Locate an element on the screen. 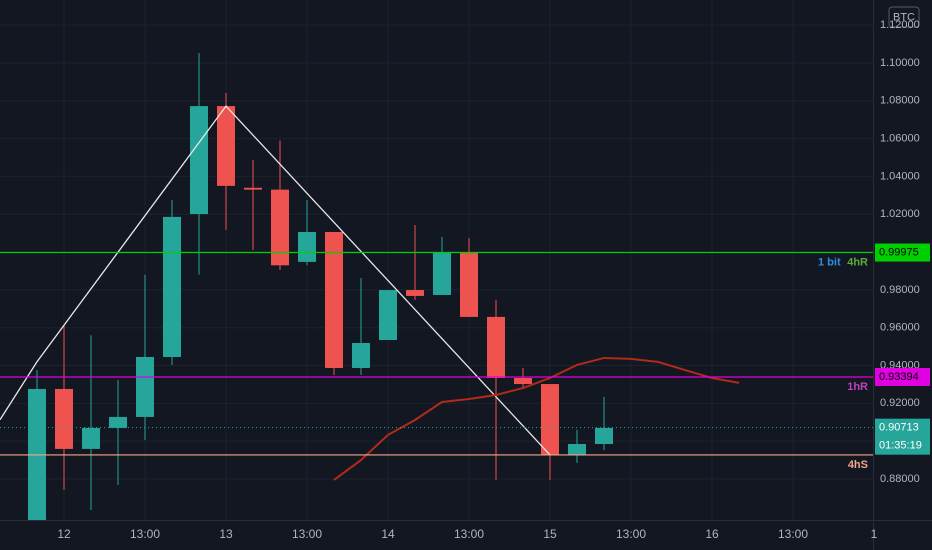 The width and height of the screenshot is (932, 550). symbol-badge is located at coordinates (904, 17).